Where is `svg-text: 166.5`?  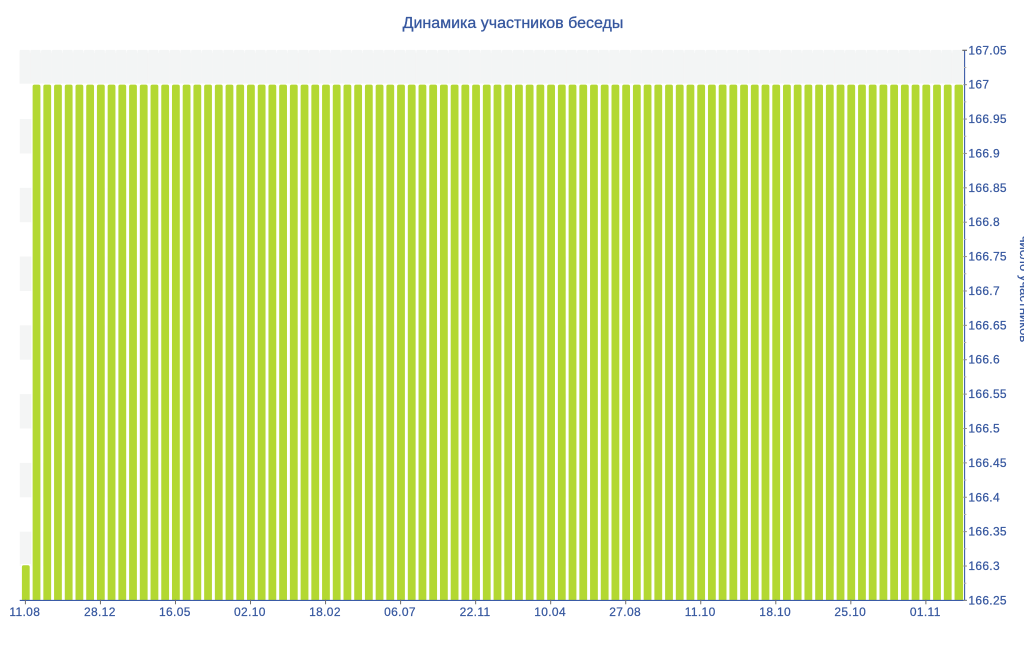
svg-text: 166.5 is located at coordinates (984, 428).